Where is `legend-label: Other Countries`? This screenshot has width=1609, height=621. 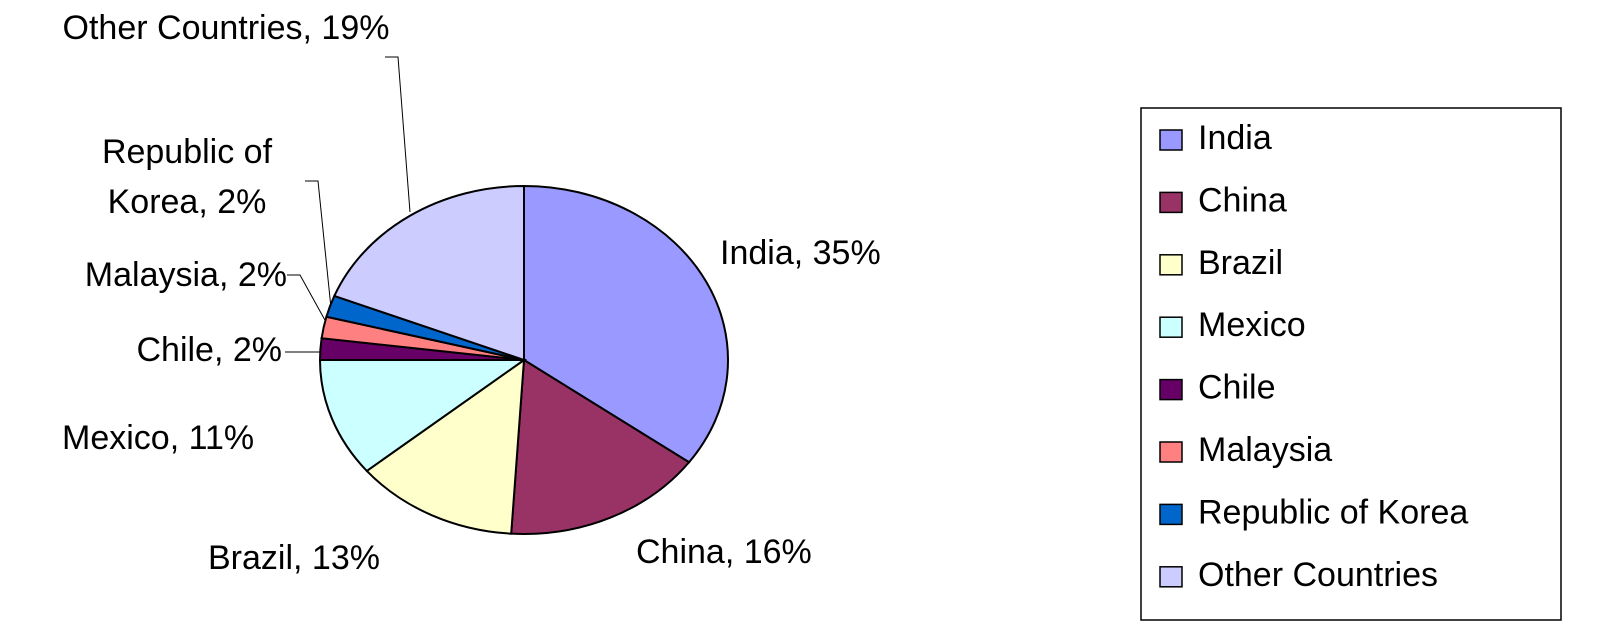
legend-label: Other Countries is located at coordinates (1318, 575).